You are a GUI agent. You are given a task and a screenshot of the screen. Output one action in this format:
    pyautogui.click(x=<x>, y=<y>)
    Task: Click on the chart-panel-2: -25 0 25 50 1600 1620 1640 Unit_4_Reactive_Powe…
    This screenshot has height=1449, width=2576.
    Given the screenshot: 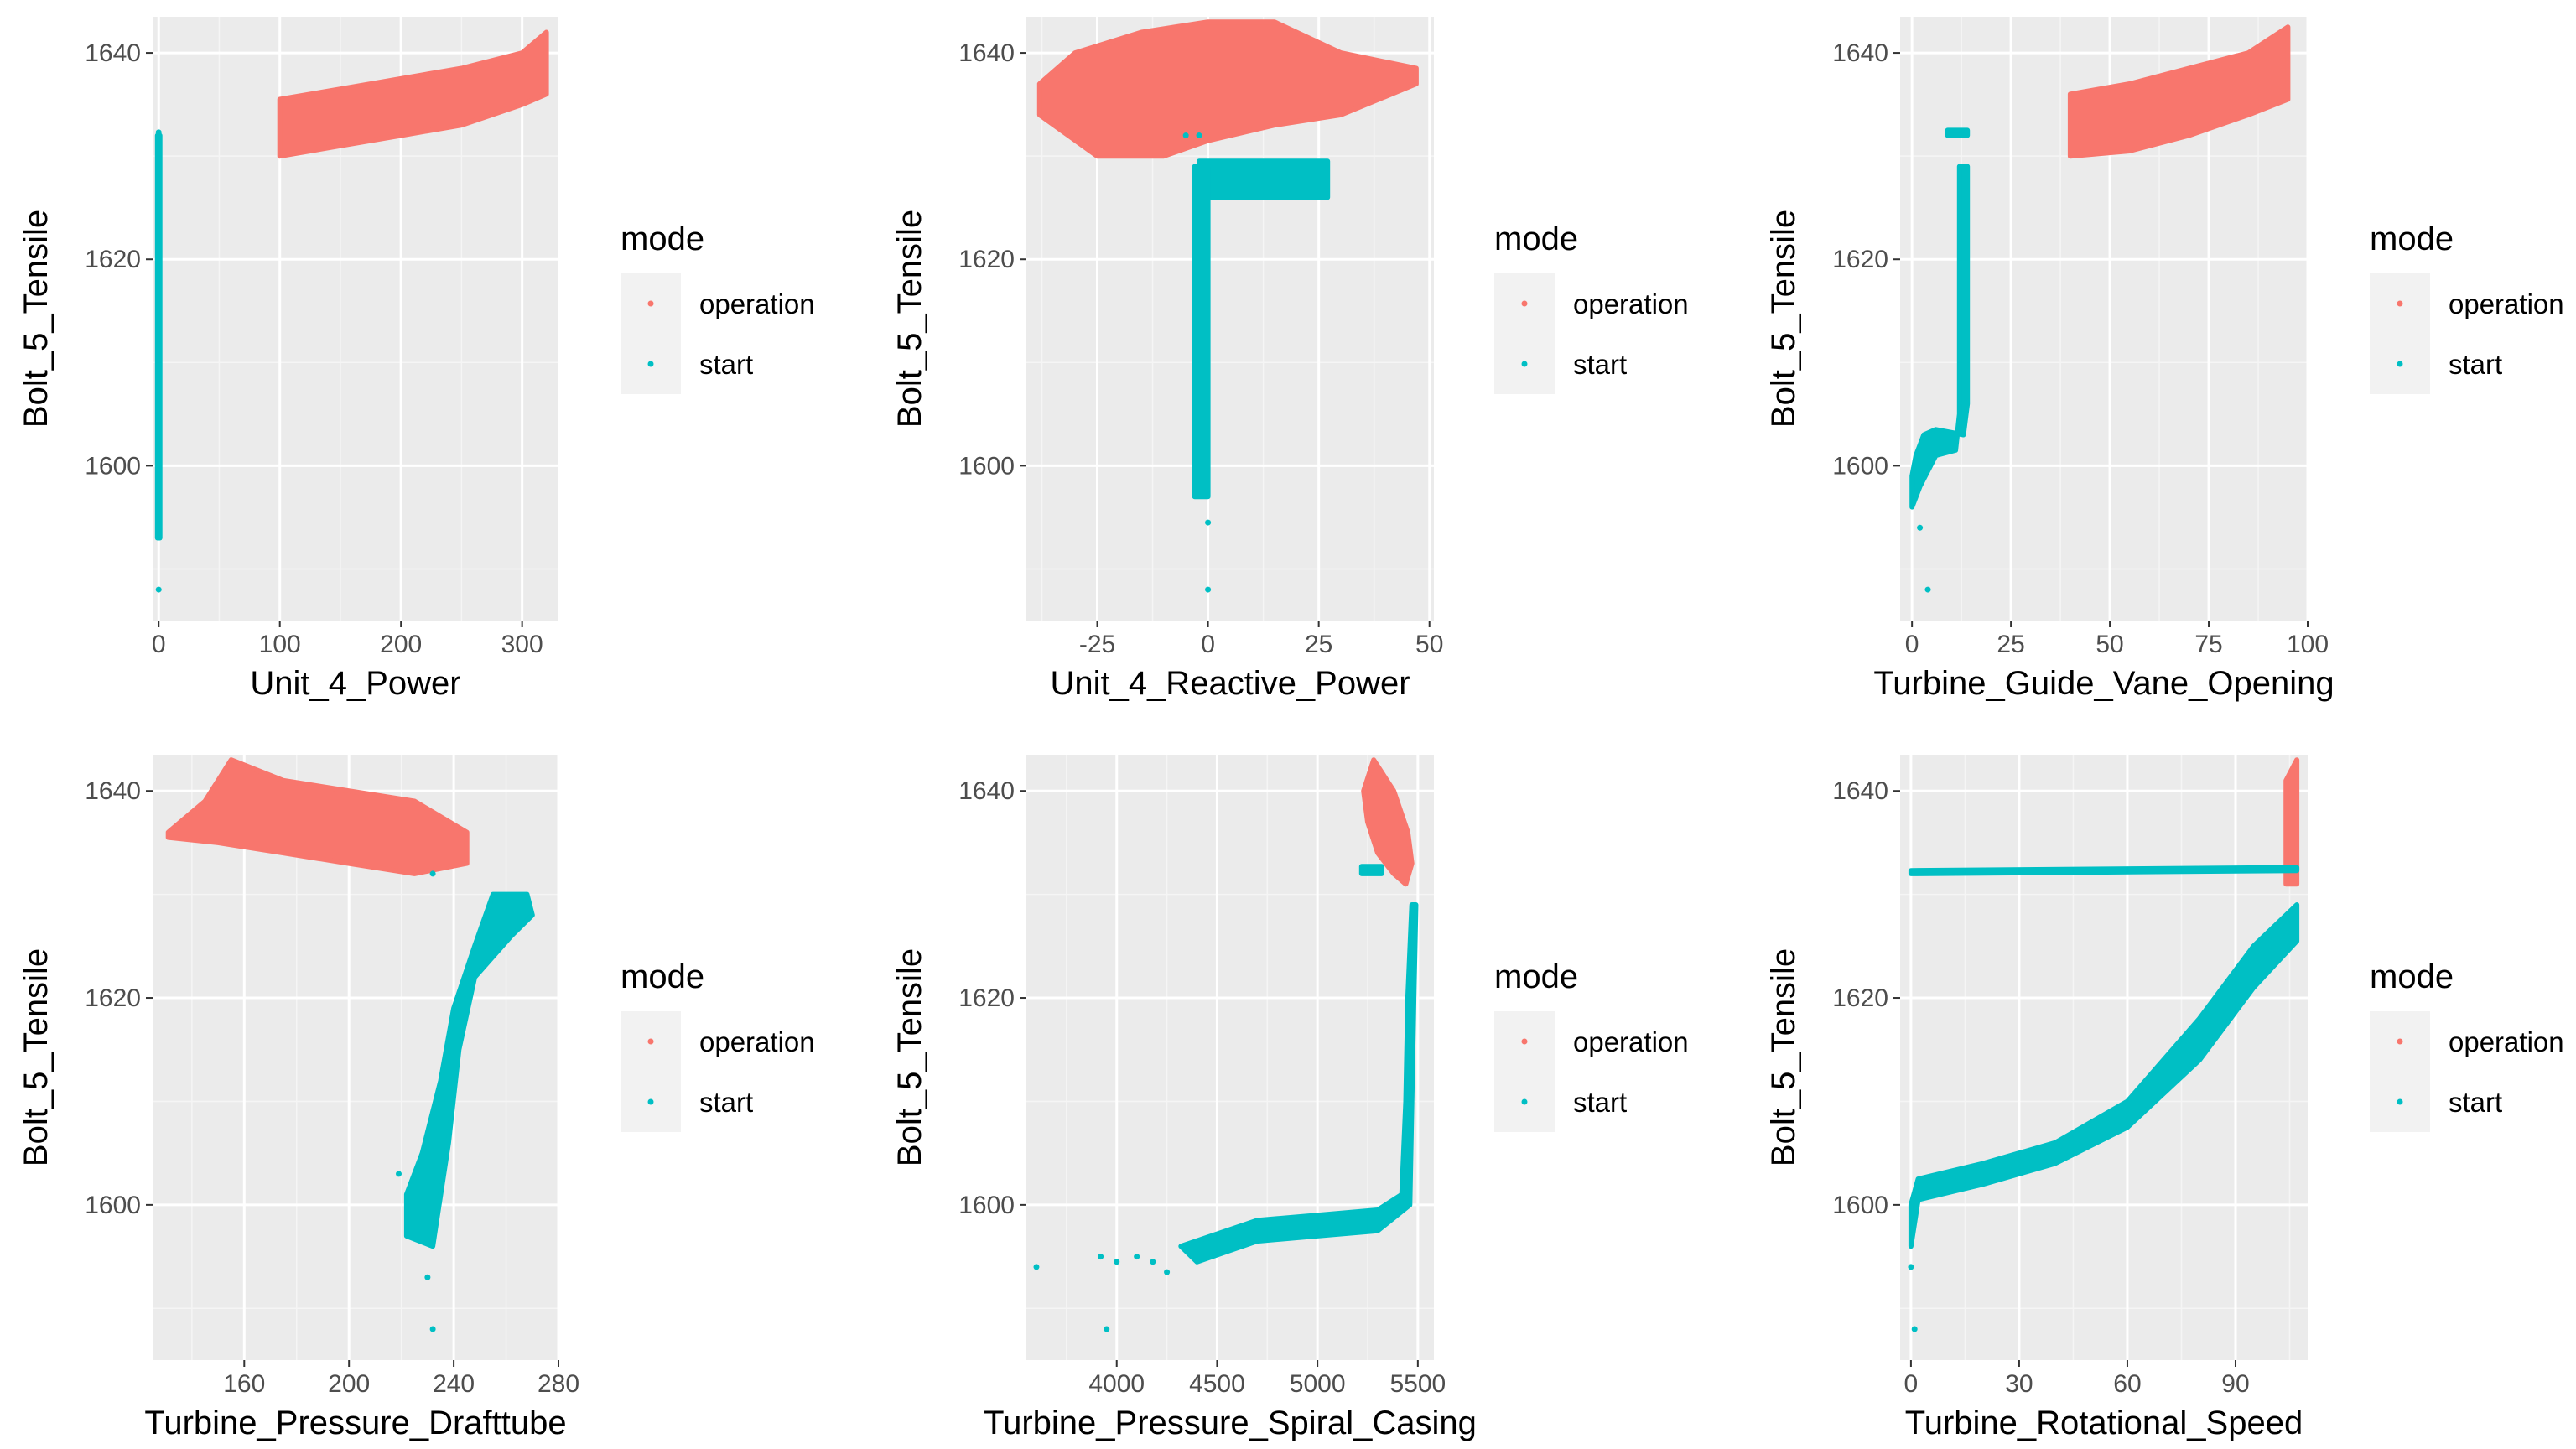 What is the action you would take?
    pyautogui.click(x=1290, y=359)
    